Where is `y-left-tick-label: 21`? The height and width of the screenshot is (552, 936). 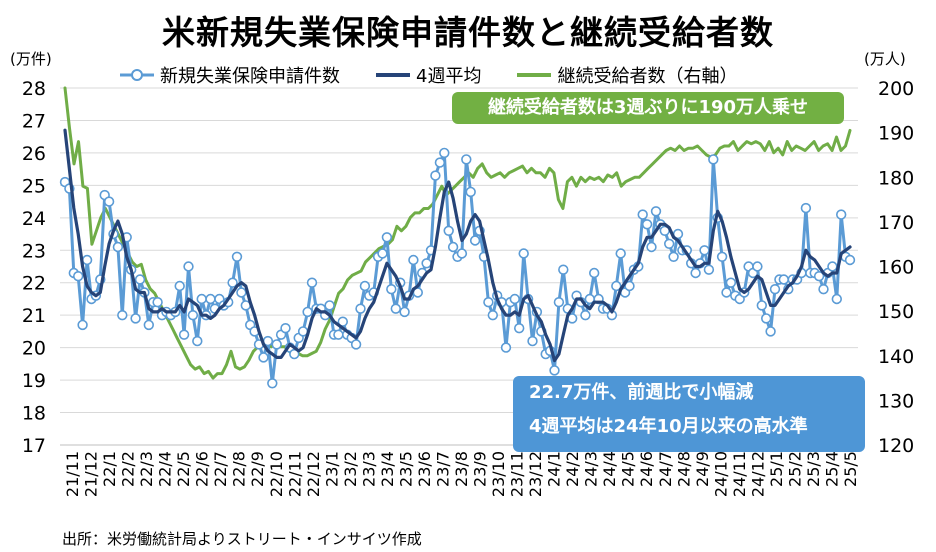
y-left-tick-label: 21 is located at coordinates (34, 316).